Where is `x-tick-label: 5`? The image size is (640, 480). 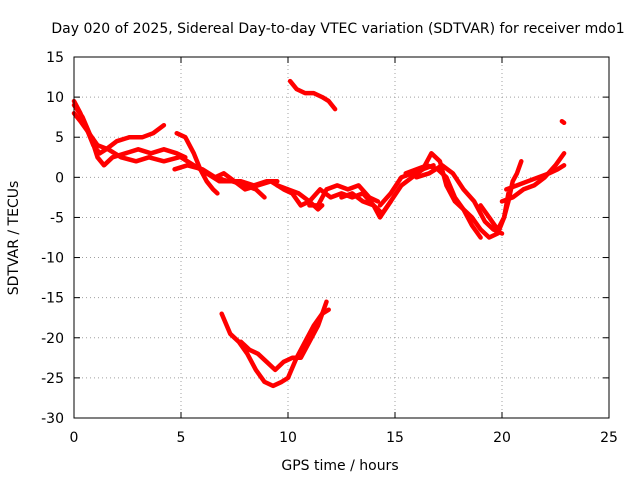 x-tick-label: 5 is located at coordinates (181, 438).